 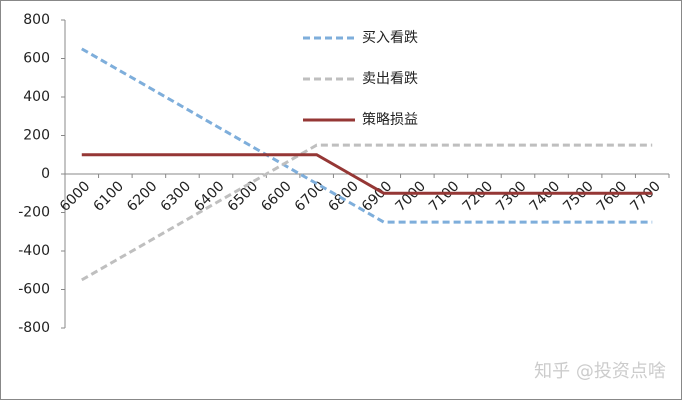 What do you see at coordinates (34, 213) in the screenshot?
I see `y-tick-label: -200` at bounding box center [34, 213].